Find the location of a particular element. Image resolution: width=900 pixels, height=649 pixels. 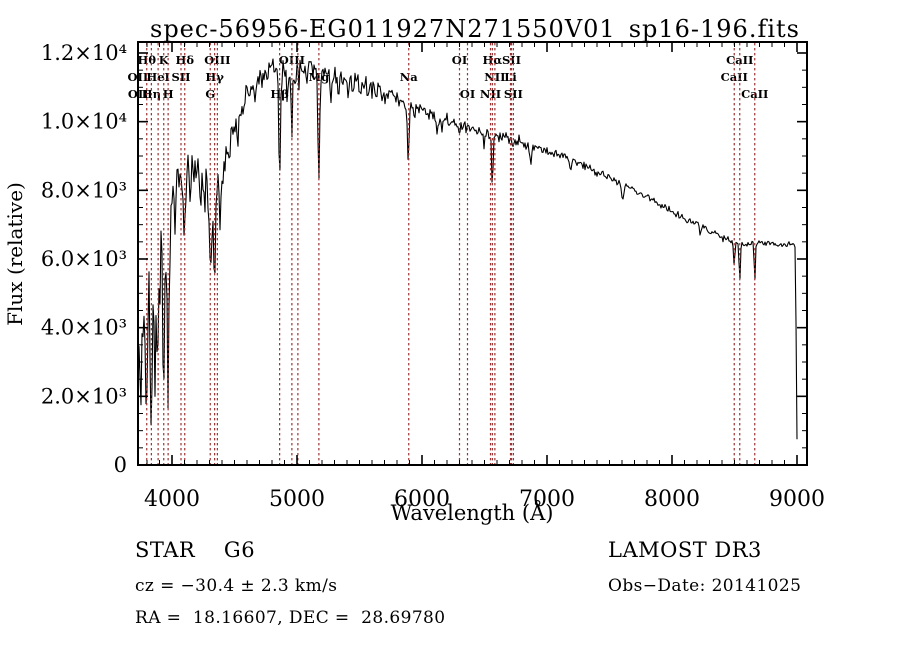

y-axis-label: Flux (relative) is located at coordinates (15, 254).